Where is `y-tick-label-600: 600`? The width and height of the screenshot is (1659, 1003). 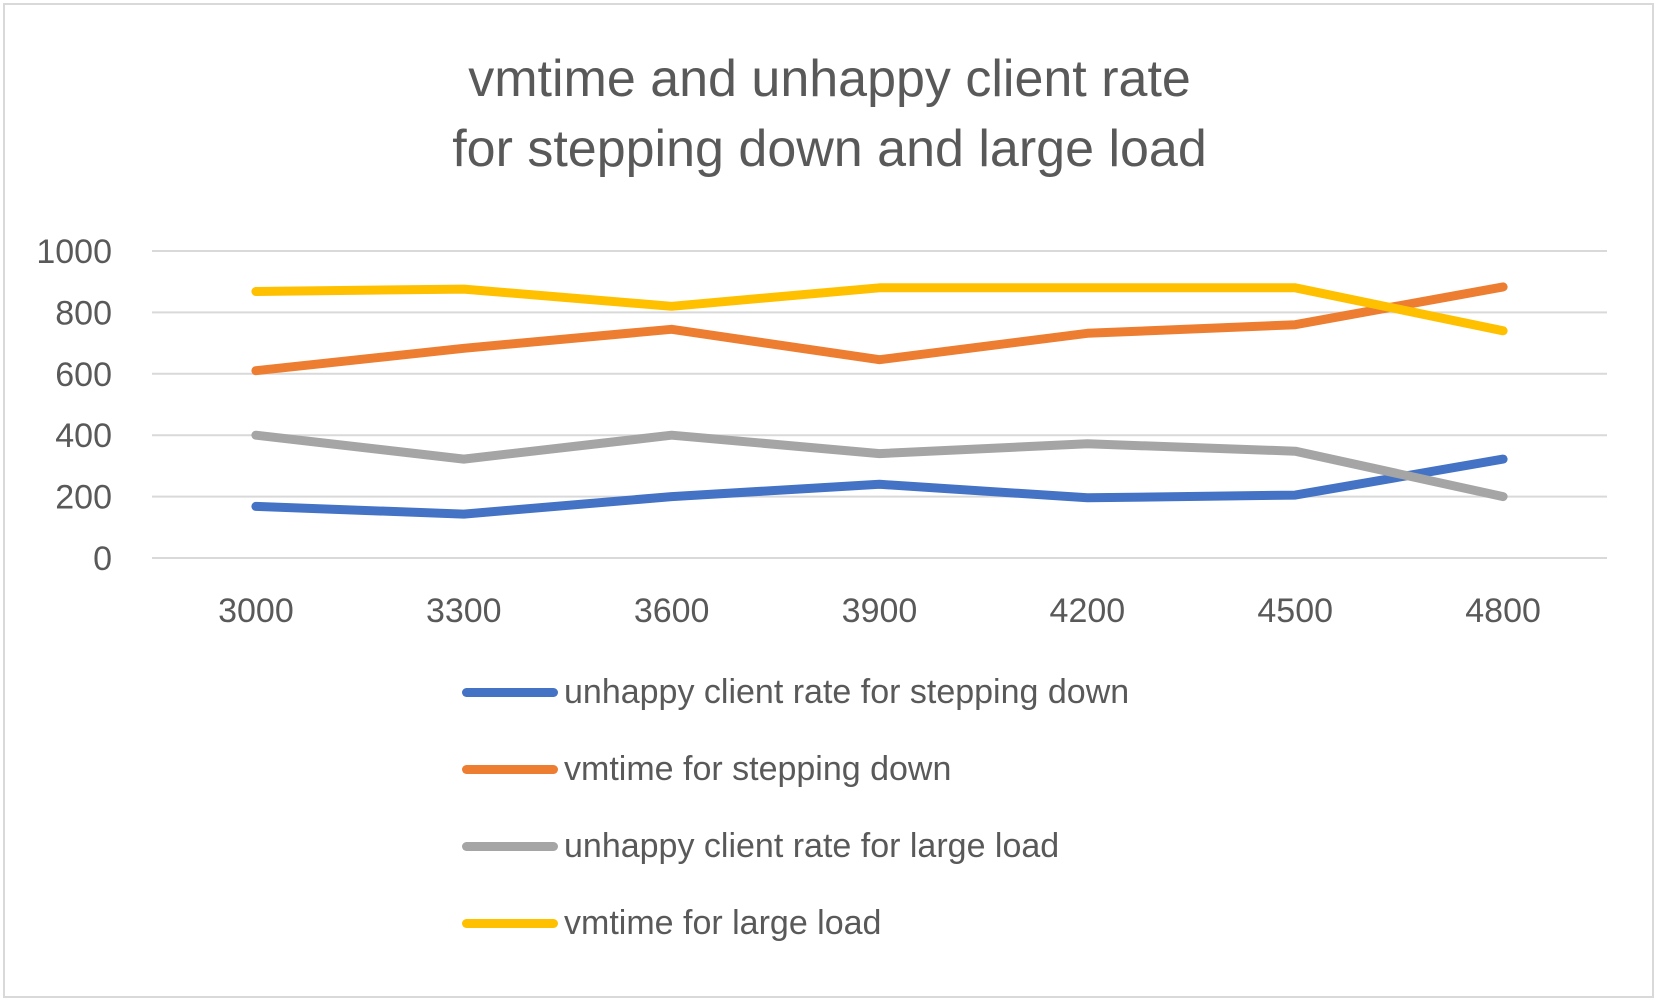 y-tick-label-600: 600 is located at coordinates (83, 375).